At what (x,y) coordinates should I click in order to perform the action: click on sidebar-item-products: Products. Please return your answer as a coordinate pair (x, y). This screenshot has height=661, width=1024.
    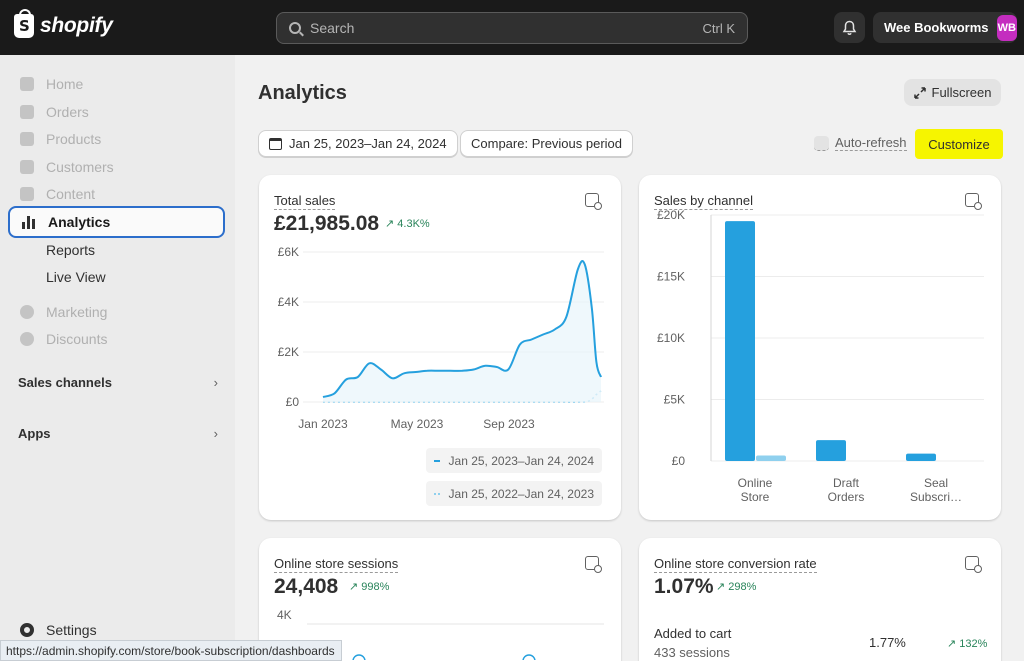
    Looking at the image, I should click on (116, 139).